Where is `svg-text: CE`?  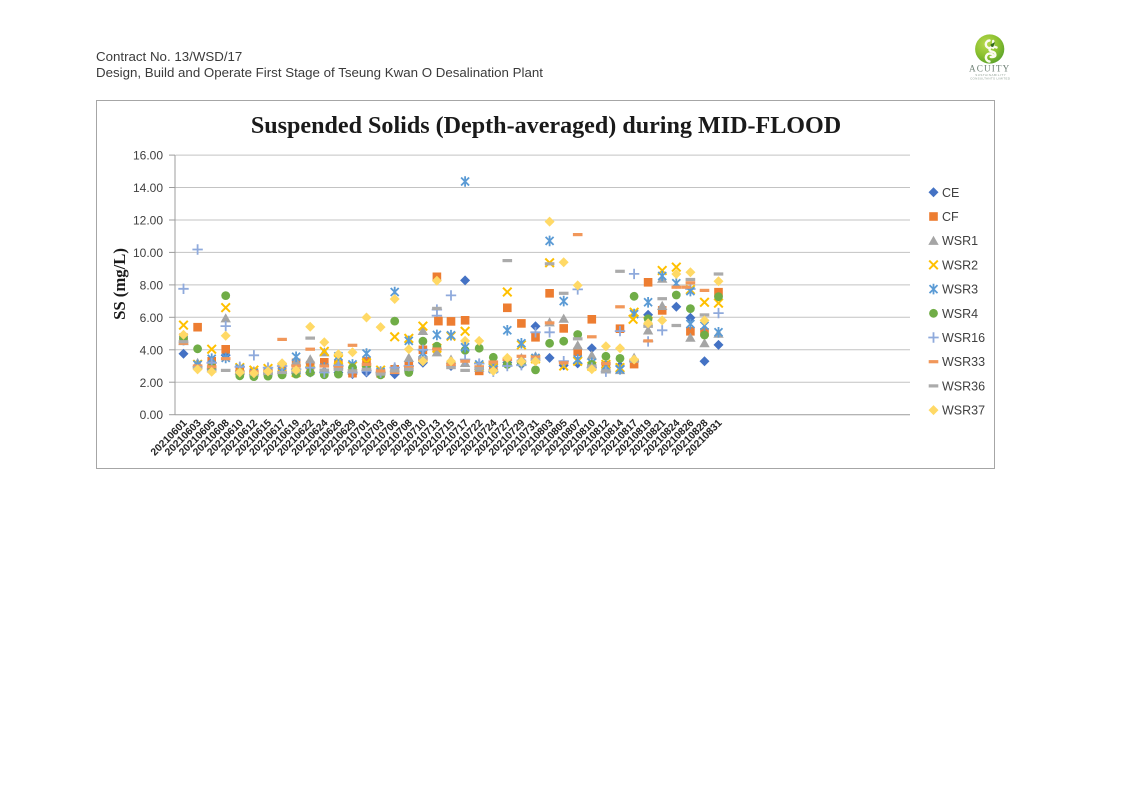
svg-text: CE is located at coordinates (950, 193).